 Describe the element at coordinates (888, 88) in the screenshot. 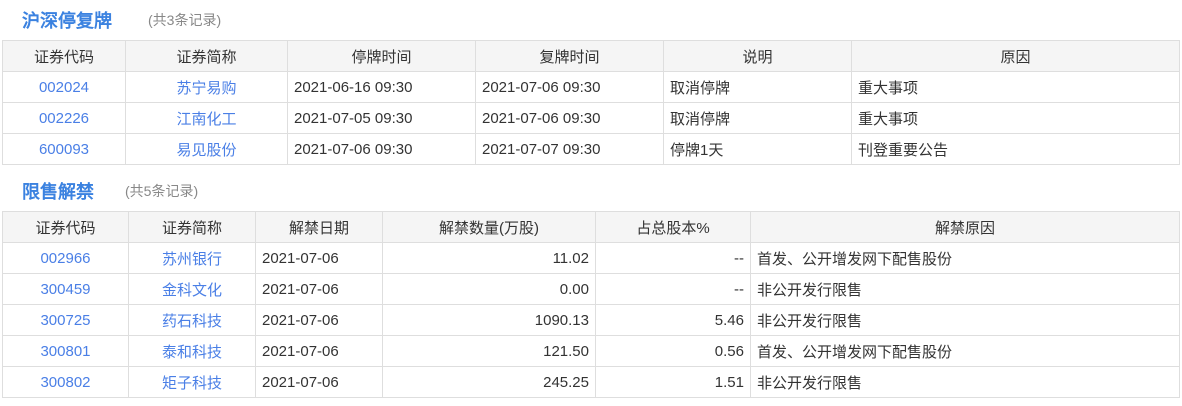

I see `reason: 重大事项` at that location.